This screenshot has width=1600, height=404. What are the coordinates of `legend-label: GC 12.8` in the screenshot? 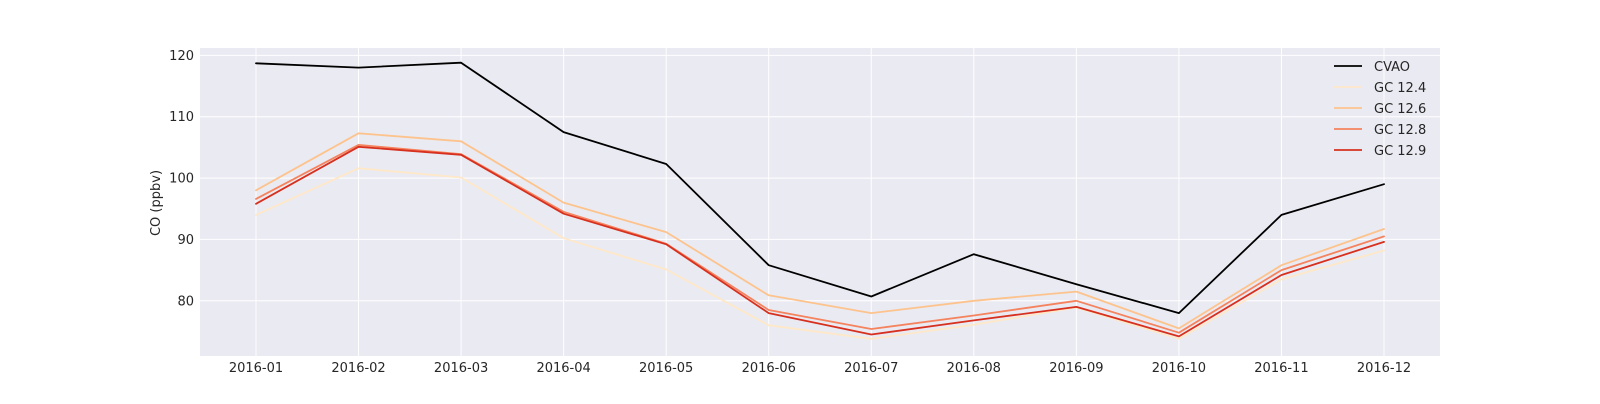 It's located at (1400, 130).